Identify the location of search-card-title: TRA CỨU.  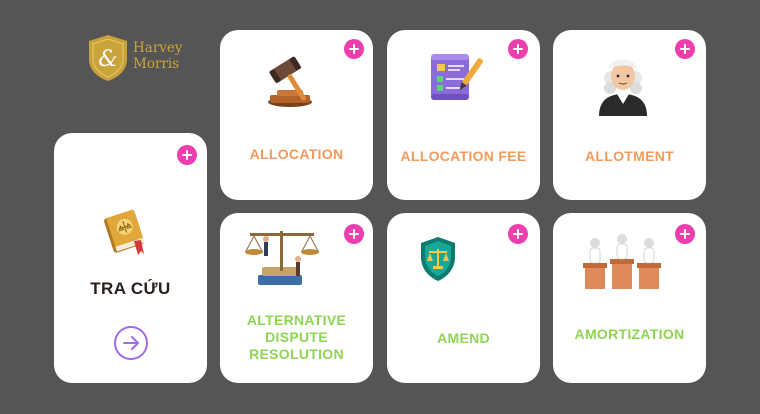
(130, 288).